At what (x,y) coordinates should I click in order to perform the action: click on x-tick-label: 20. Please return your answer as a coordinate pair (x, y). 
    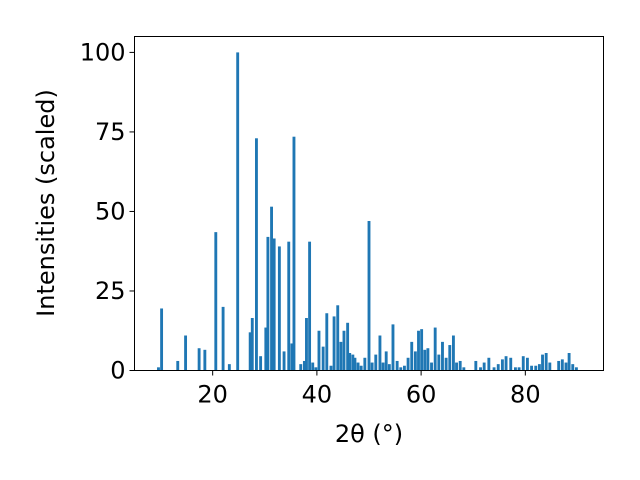
    Looking at the image, I should click on (212, 395).